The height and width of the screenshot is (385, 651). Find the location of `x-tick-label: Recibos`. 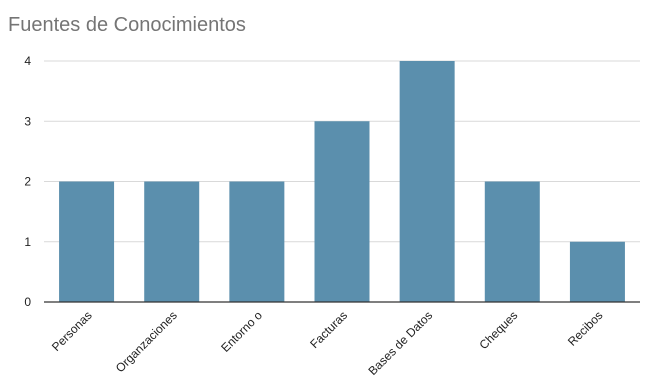

x-tick-label: Recibos is located at coordinates (585, 328).